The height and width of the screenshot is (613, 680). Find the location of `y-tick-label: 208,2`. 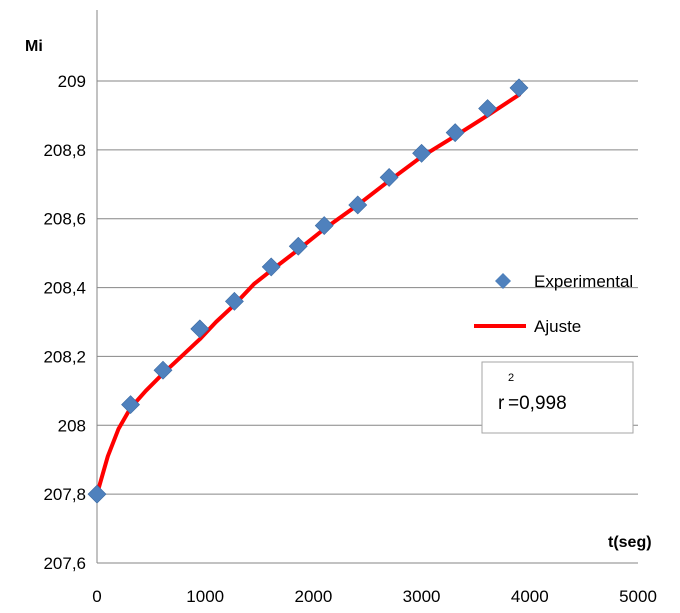

y-tick-label: 208,2 is located at coordinates (64, 356).